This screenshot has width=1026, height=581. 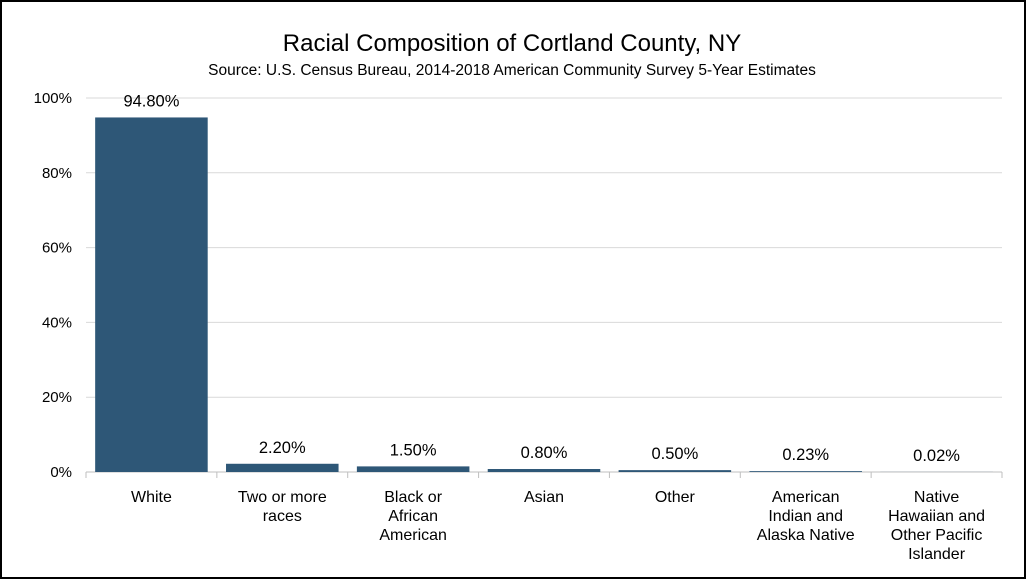 What do you see at coordinates (282, 448) in the screenshot?
I see `data-label: 2.20%` at bounding box center [282, 448].